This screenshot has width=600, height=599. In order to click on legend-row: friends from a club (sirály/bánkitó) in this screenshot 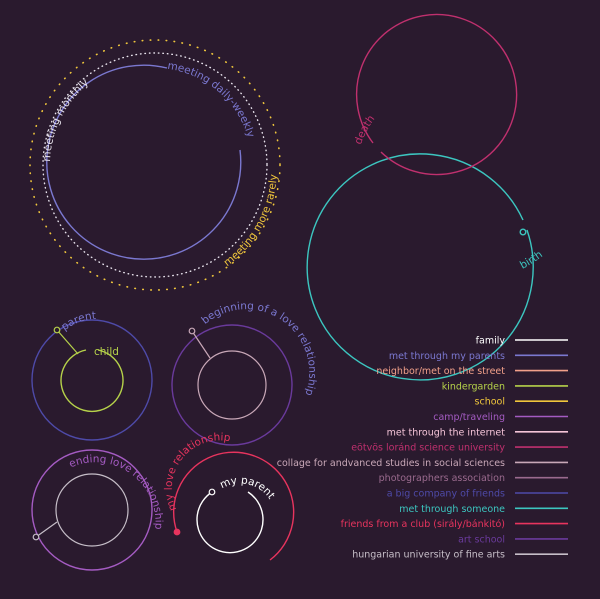, I will do `click(454, 524)`.